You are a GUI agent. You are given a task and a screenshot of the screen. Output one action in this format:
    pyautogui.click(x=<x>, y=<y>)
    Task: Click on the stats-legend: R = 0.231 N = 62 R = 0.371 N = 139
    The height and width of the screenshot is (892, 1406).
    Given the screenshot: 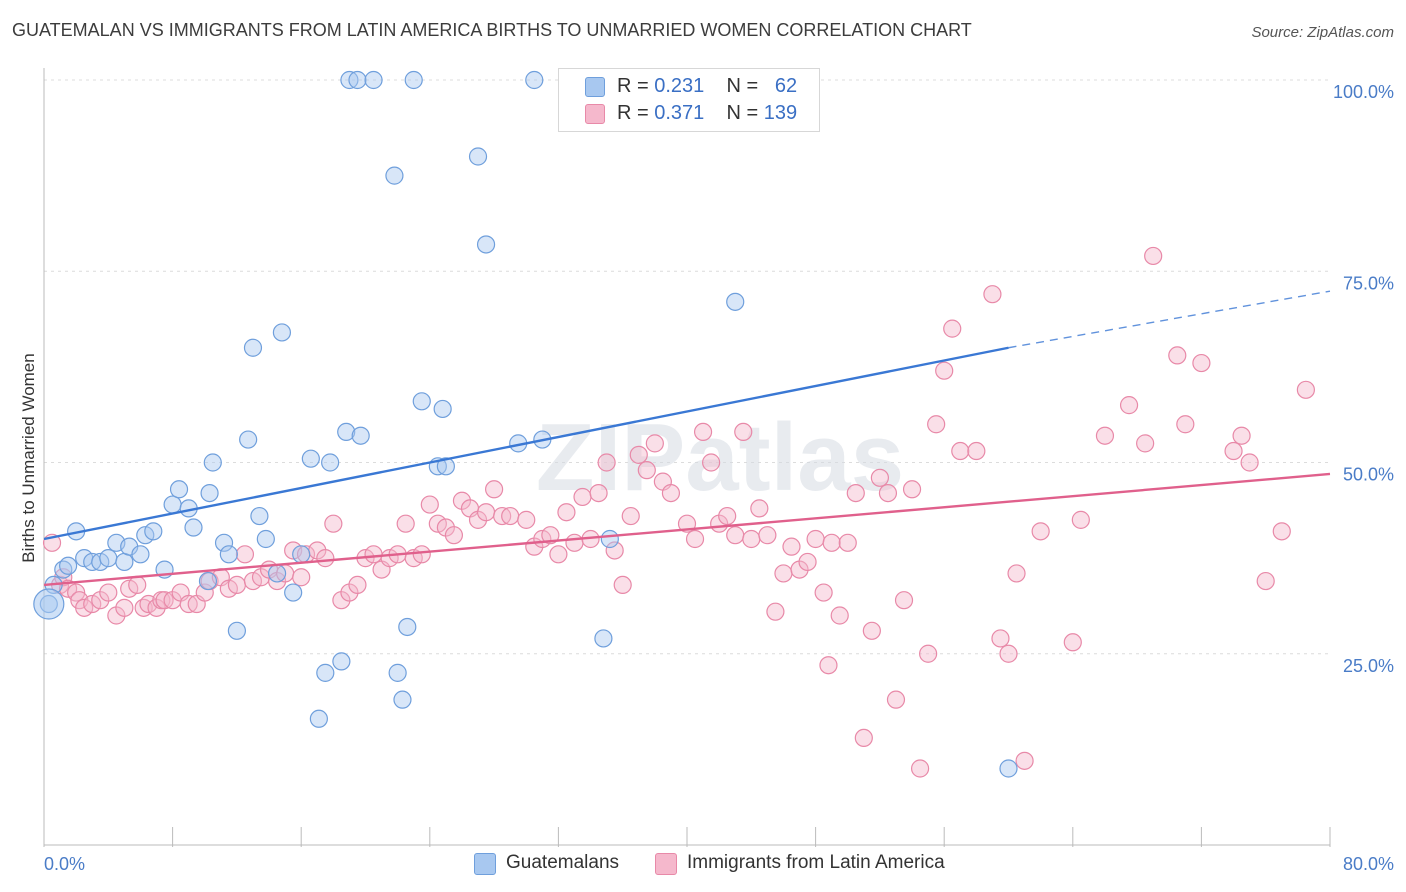 What is the action you would take?
    pyautogui.click(x=689, y=100)
    